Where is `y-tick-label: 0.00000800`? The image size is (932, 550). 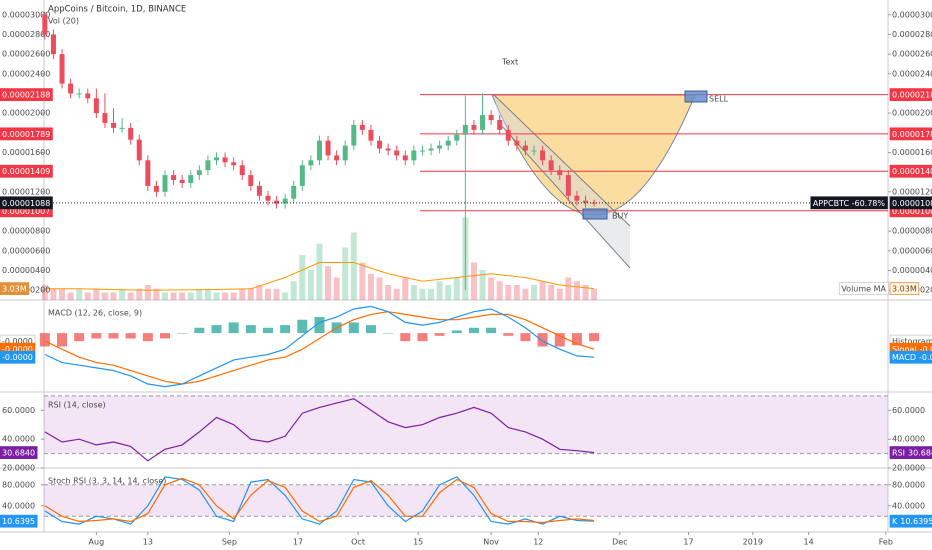 y-tick-label: 0.00000800 is located at coordinates (26, 231).